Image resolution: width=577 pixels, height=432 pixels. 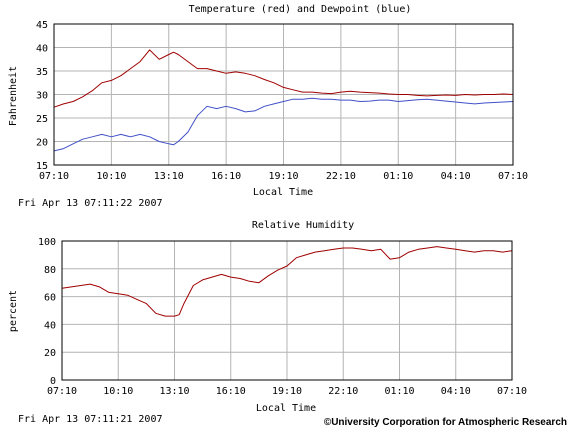 I want to click on temperature-xtick-label: 16:10, so click(x=226, y=176).